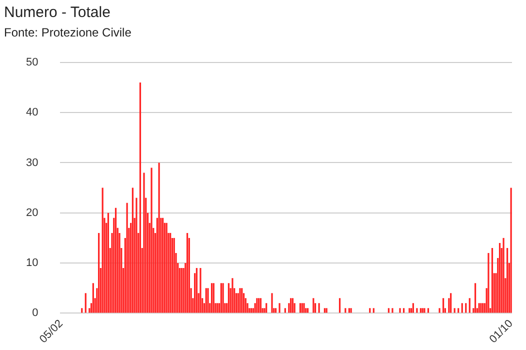  What do you see at coordinates (57, 13) in the screenshot?
I see `chart-title: Numero - Totale` at bounding box center [57, 13].